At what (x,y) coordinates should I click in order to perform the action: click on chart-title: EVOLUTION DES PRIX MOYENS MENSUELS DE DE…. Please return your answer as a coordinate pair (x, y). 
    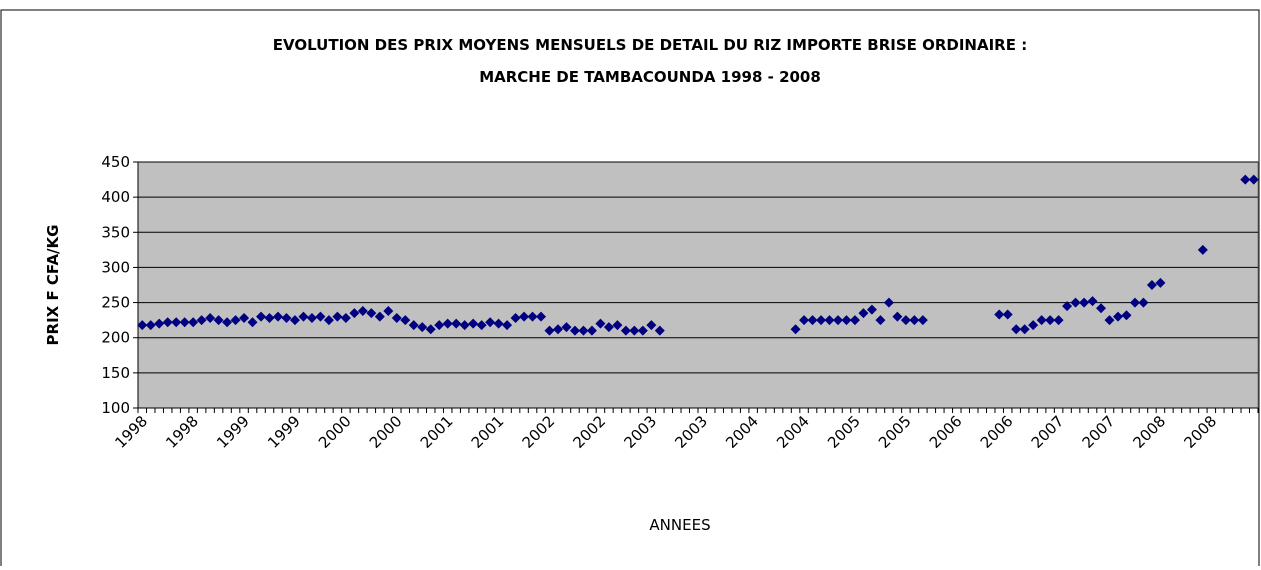
    Looking at the image, I should click on (650, 45).